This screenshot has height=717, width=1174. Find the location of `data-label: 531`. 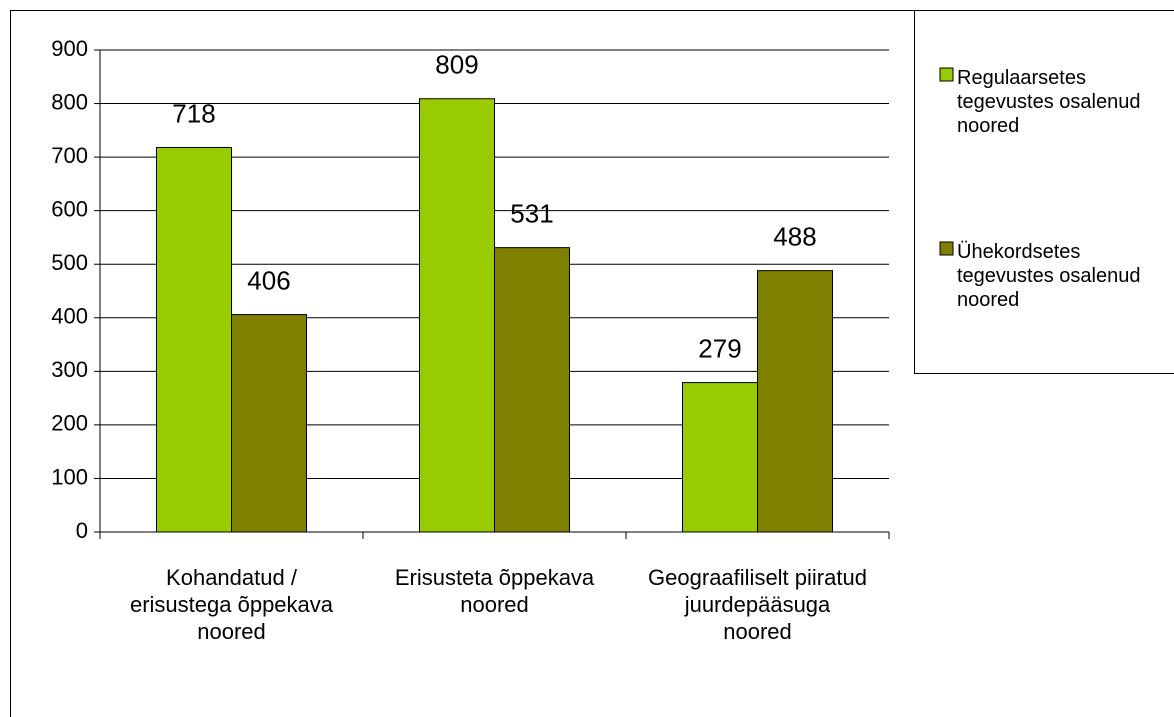

data-label: 531 is located at coordinates (531, 213).